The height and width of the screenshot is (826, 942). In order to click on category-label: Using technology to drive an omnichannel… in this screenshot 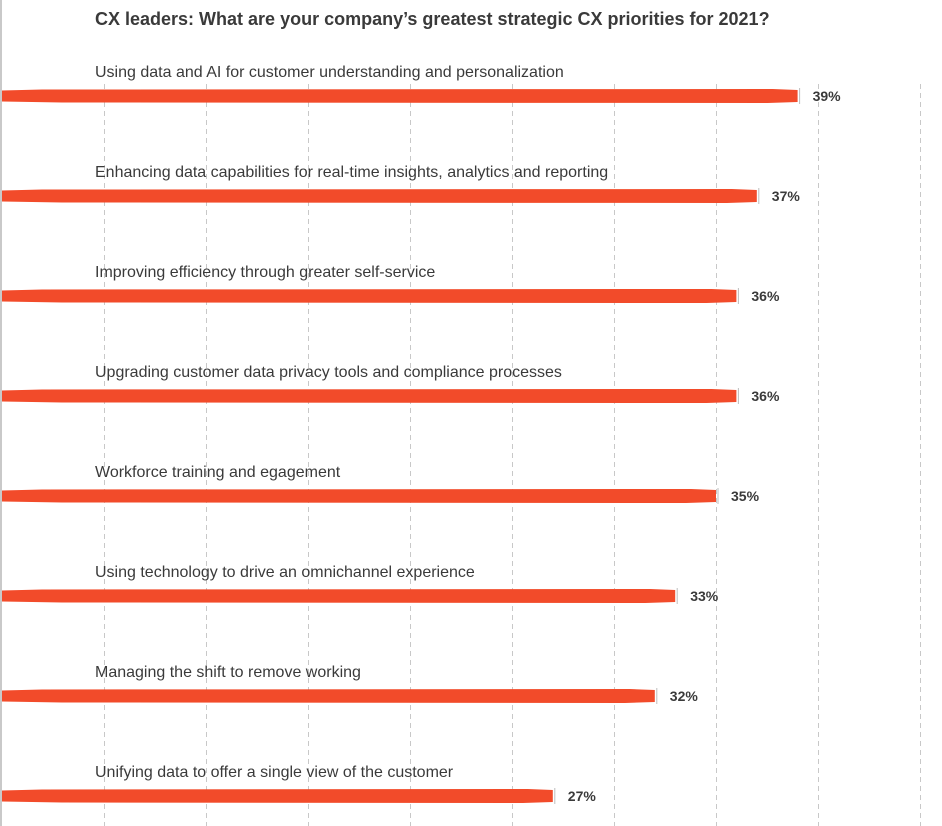, I will do `click(285, 572)`.